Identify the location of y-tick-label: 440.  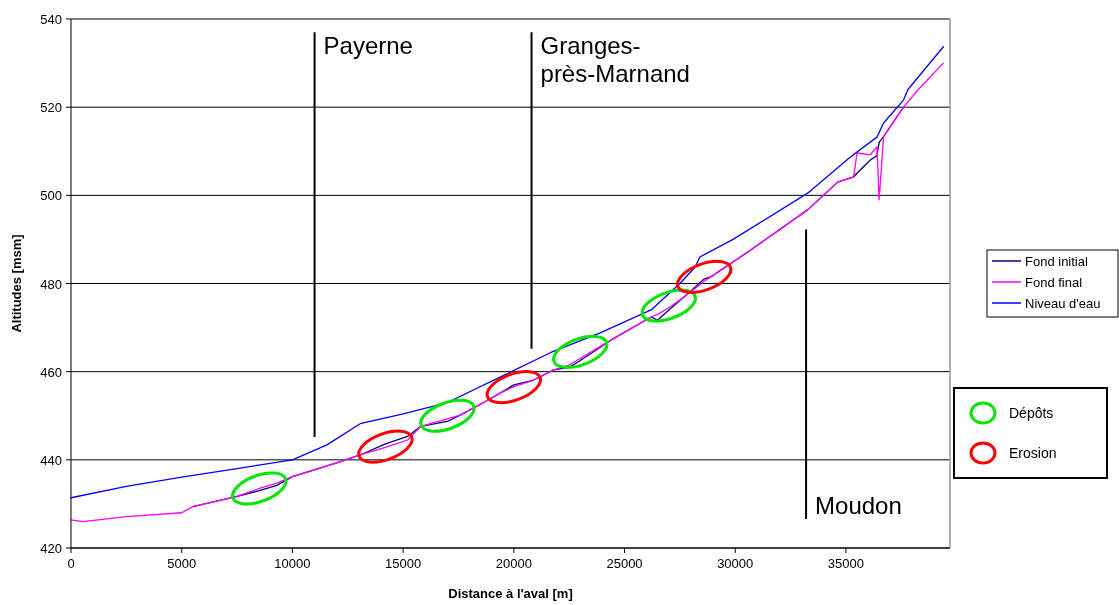
(51, 460).